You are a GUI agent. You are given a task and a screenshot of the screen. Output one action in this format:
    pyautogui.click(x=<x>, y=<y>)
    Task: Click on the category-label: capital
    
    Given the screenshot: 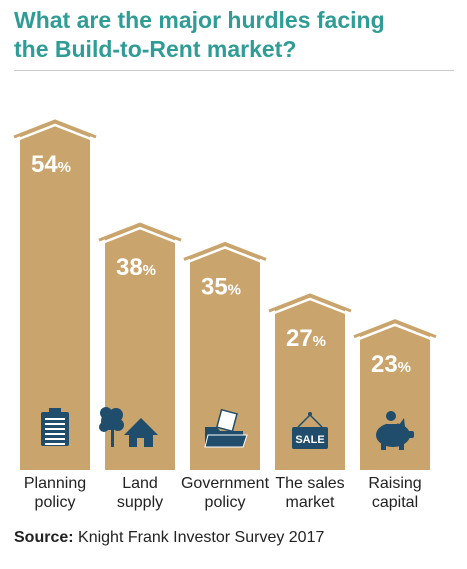 What is the action you would take?
    pyautogui.click(x=395, y=502)
    